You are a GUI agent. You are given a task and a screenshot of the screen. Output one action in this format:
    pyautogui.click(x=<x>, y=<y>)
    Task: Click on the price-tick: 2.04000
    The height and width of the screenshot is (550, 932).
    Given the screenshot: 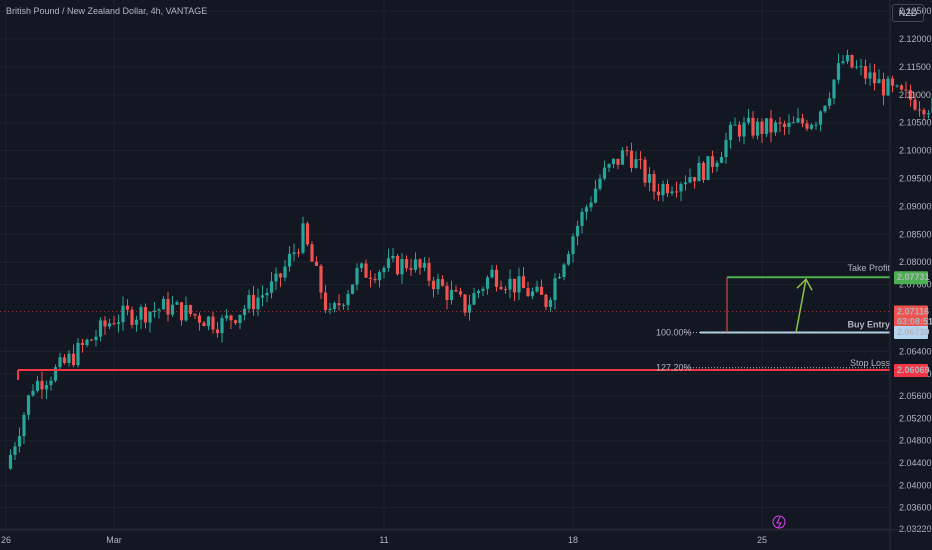 What is the action you would take?
    pyautogui.click(x=915, y=485)
    